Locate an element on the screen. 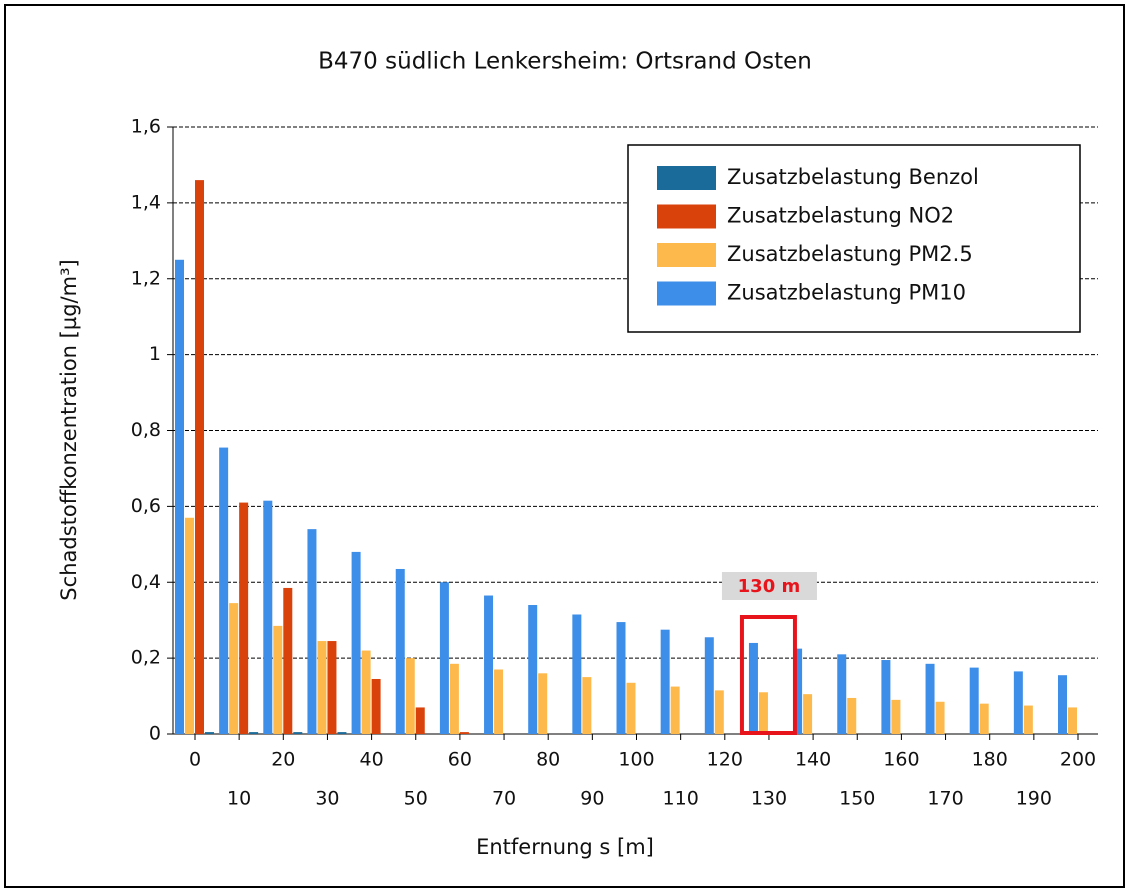 The image size is (1130, 893). y-tick-label: 1,4 is located at coordinates (146, 202).